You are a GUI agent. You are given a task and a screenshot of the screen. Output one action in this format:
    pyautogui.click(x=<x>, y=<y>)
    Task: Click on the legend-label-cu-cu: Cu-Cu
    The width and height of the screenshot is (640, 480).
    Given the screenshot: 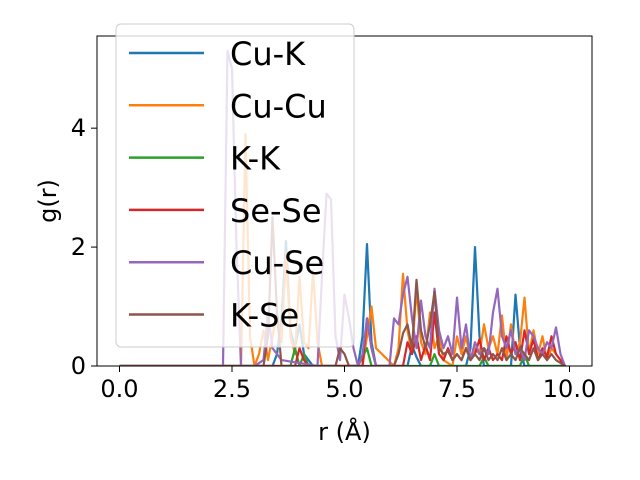 What is the action you would take?
    pyautogui.click(x=278, y=106)
    